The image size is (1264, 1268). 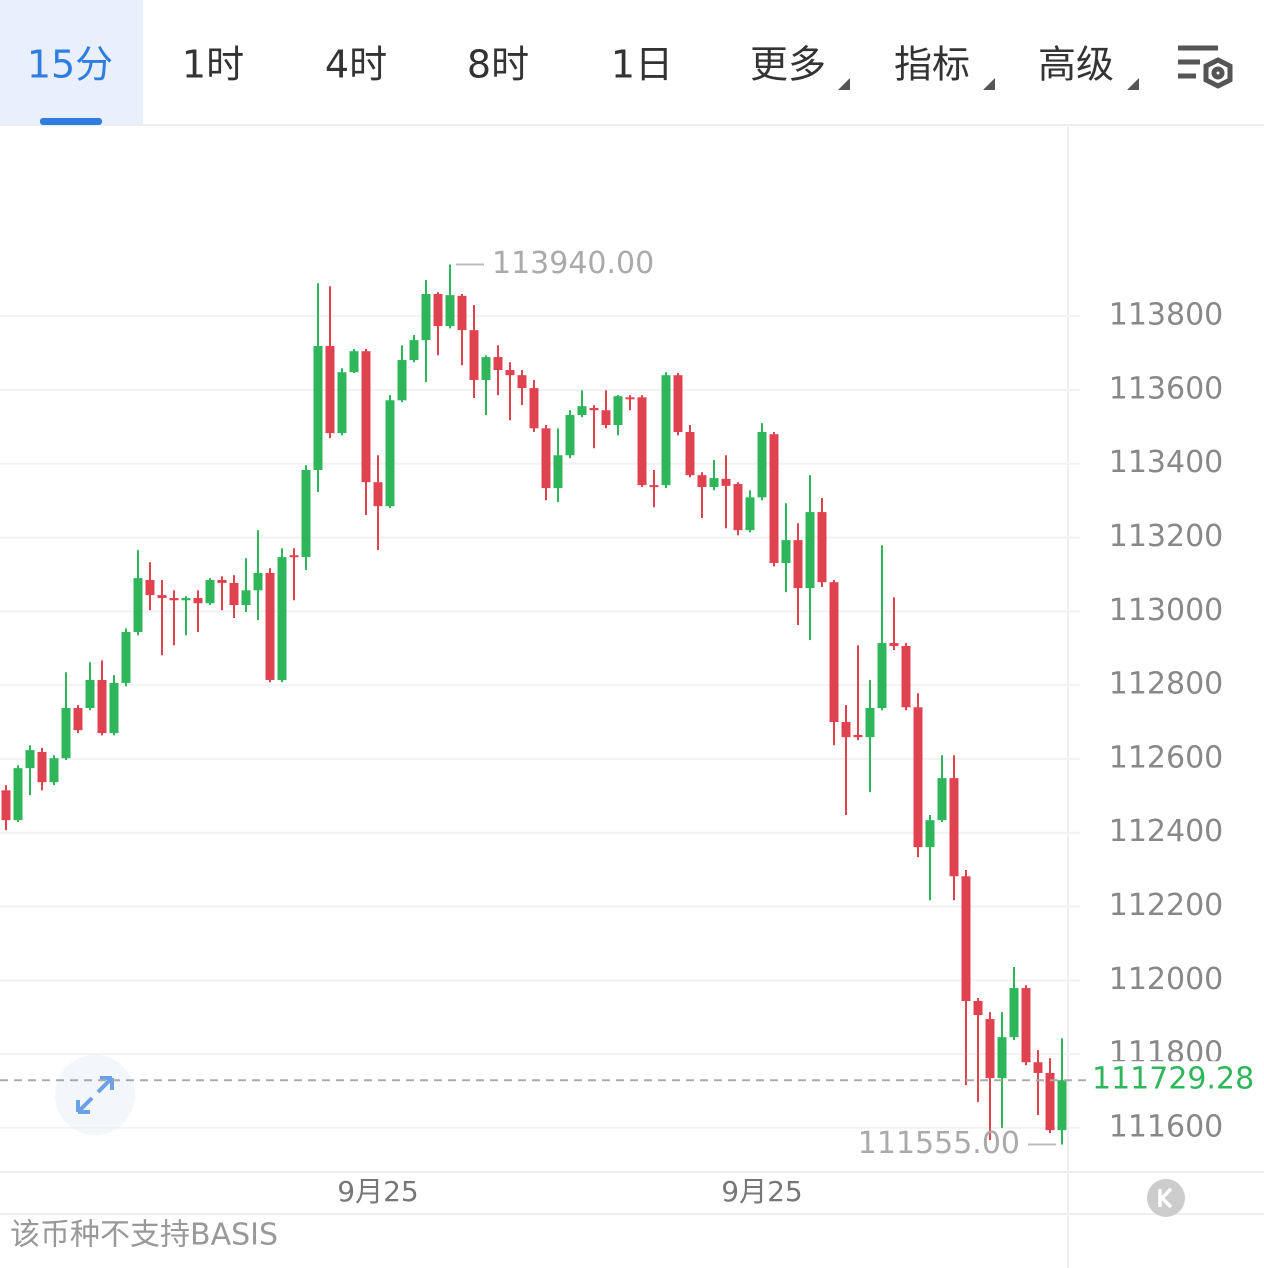 I want to click on icon-hex, so click(x=1218, y=73).